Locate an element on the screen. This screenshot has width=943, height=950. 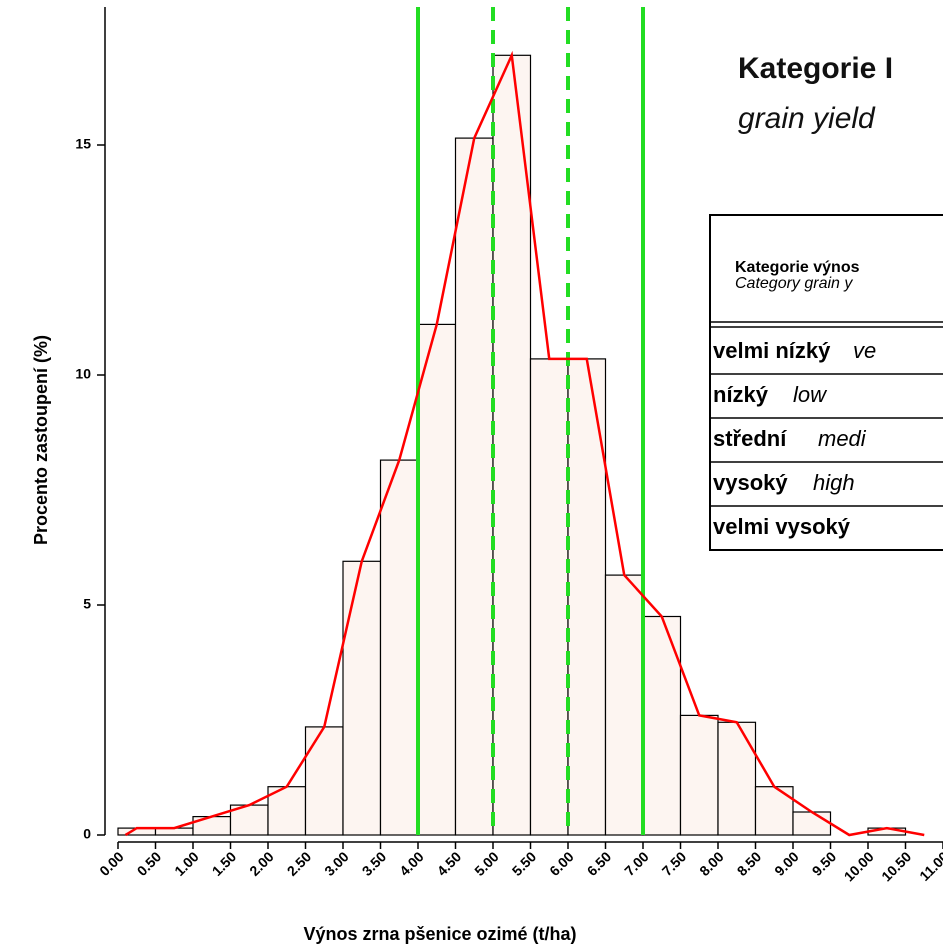
x-tick-label: 4.00 is located at coordinates (411, 863).